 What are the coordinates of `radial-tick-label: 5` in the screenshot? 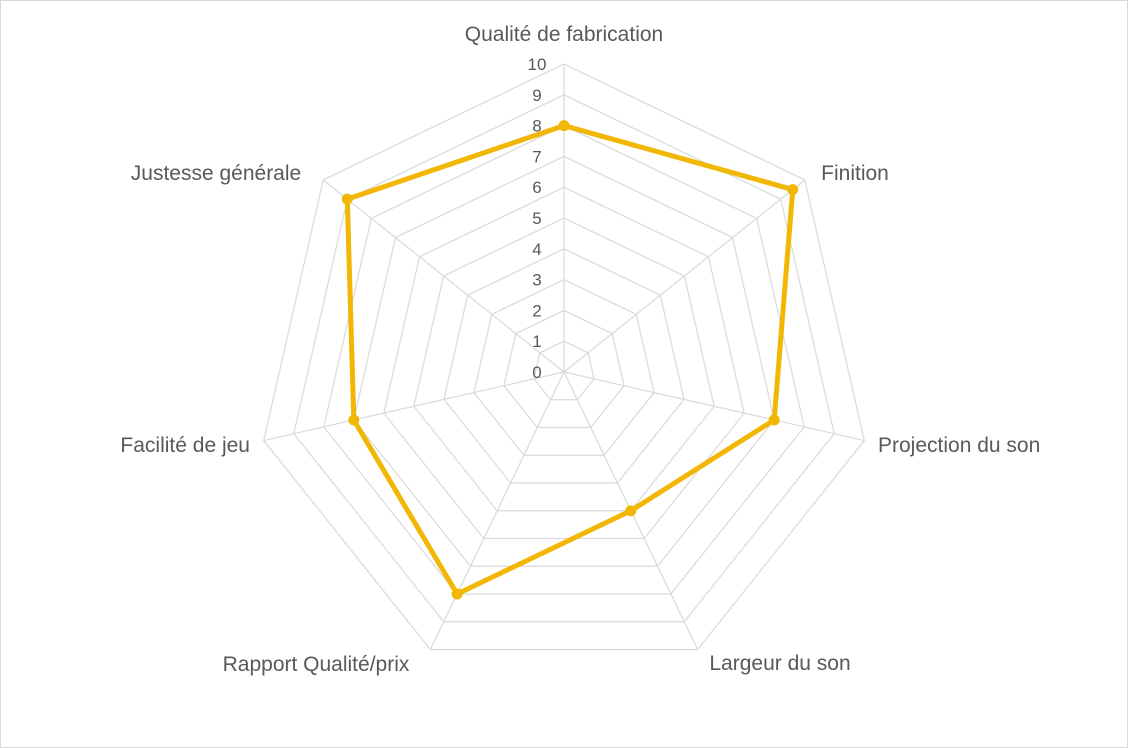 It's located at (536, 218).